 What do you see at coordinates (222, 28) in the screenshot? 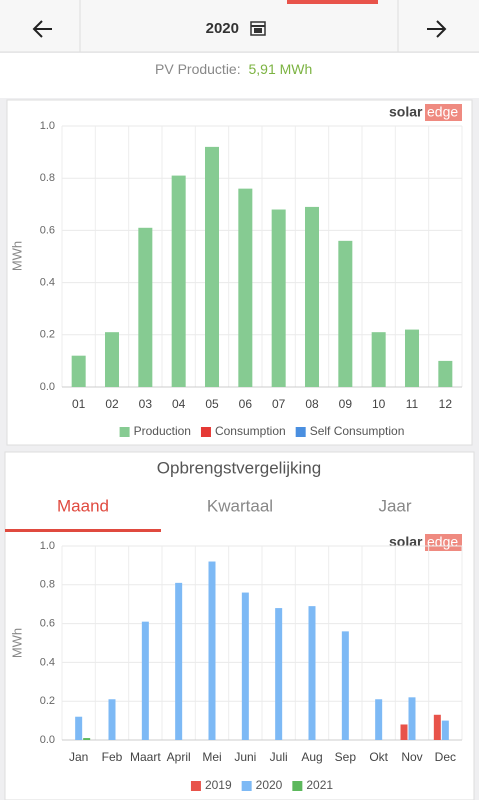
I see `year: 2020` at bounding box center [222, 28].